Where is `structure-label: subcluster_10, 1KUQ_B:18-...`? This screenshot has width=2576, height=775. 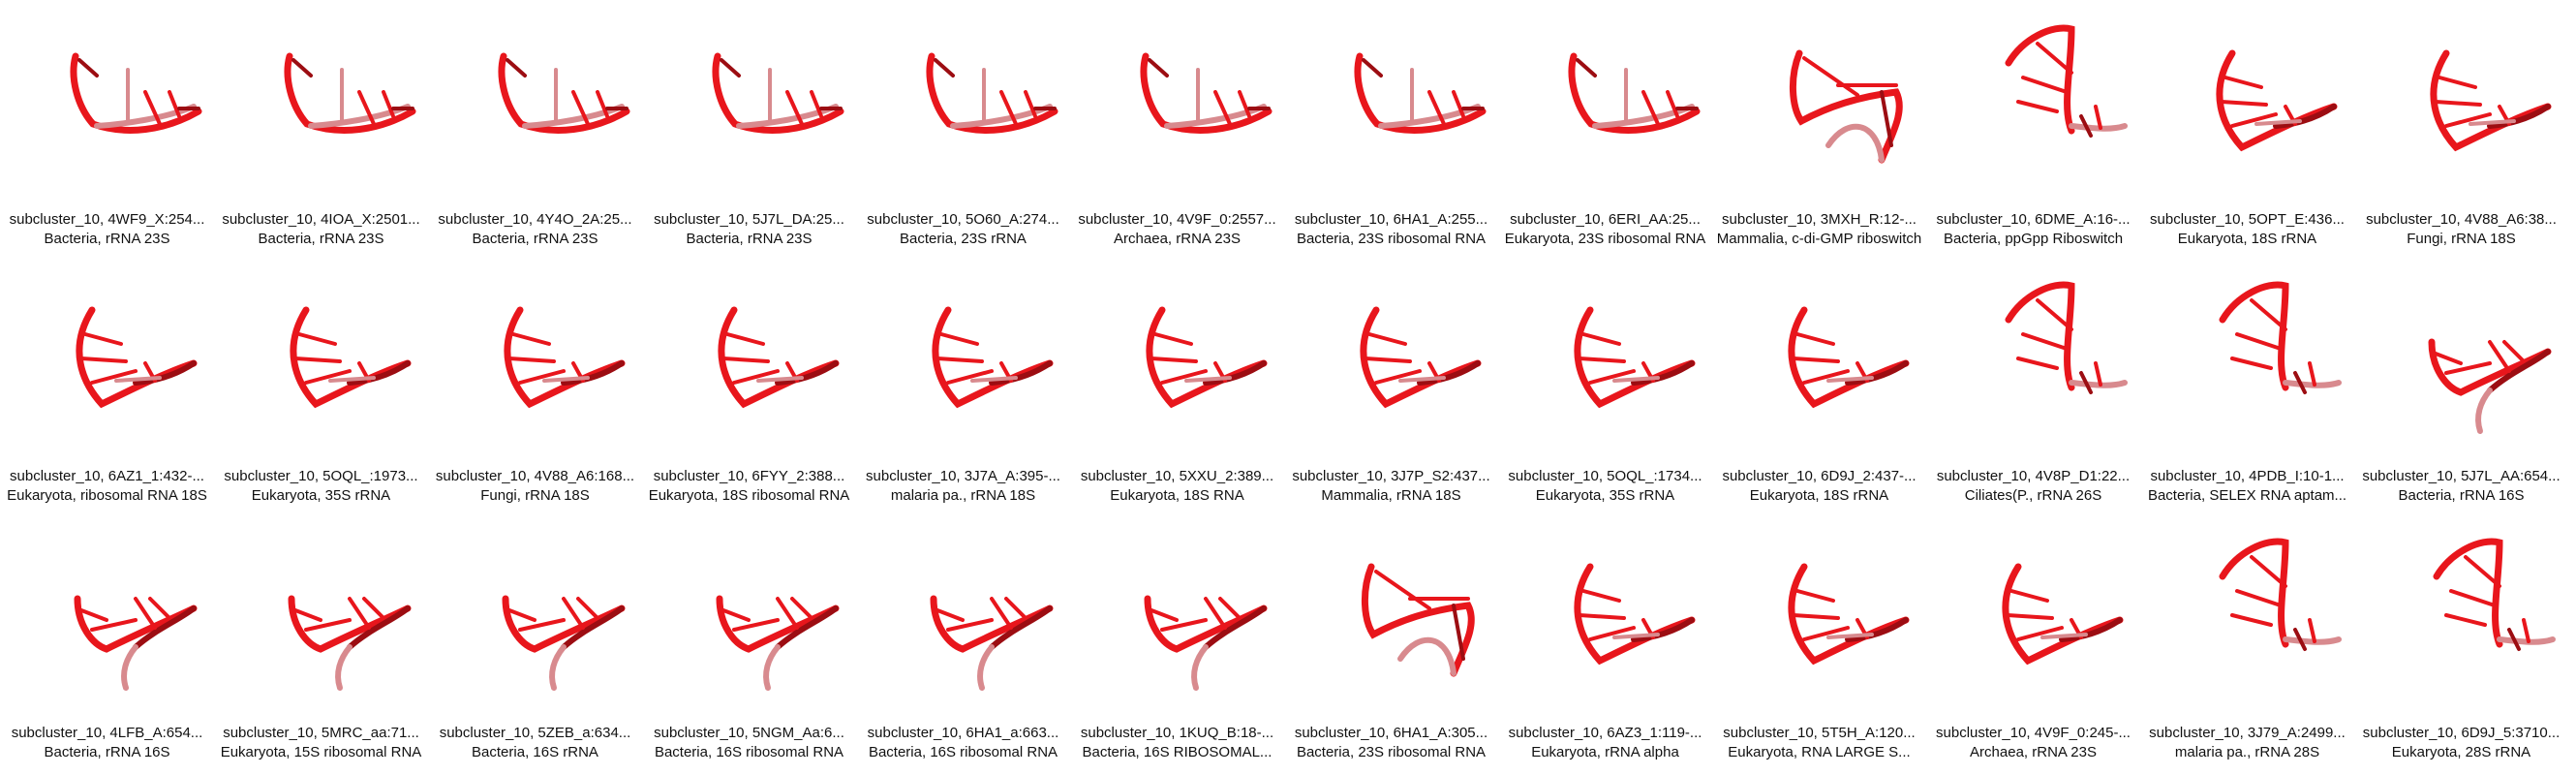 structure-label: subcluster_10, 1KUQ_B:18-... is located at coordinates (1177, 733).